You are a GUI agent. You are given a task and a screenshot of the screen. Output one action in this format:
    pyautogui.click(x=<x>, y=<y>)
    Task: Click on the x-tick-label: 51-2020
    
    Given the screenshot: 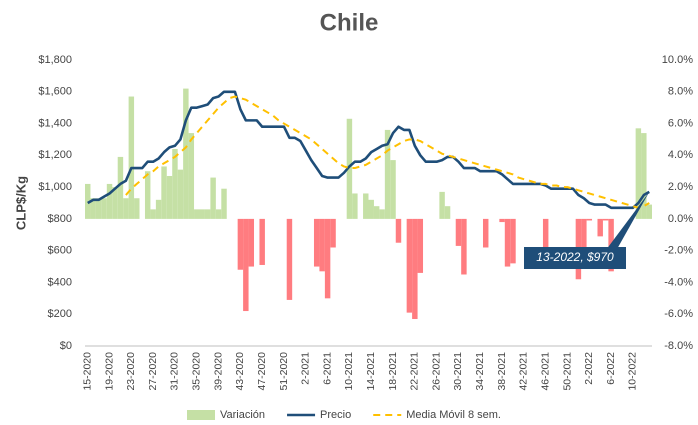 What is the action you would take?
    pyautogui.click(x=284, y=371)
    